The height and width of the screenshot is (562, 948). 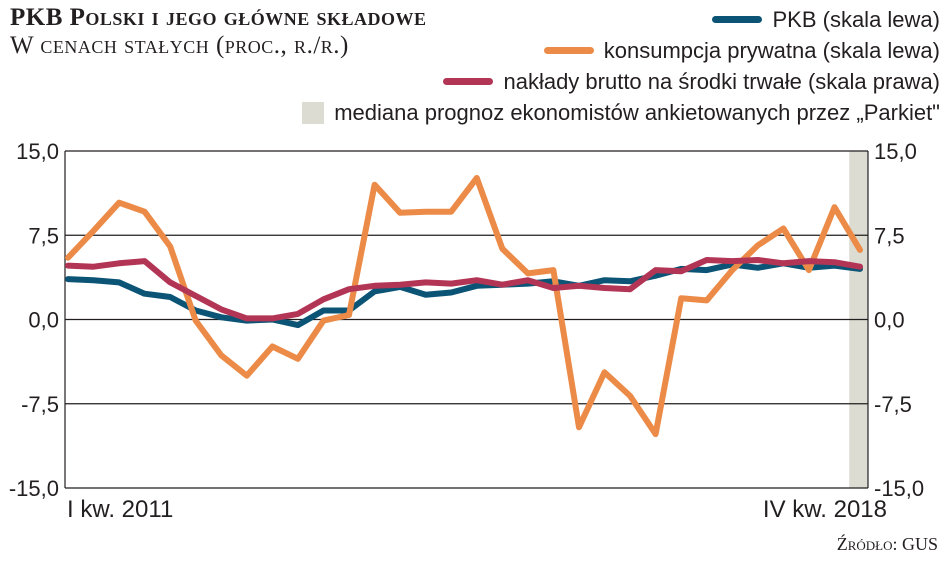 What do you see at coordinates (313, 112) in the screenshot?
I see `legend-swatch-mediana` at bounding box center [313, 112].